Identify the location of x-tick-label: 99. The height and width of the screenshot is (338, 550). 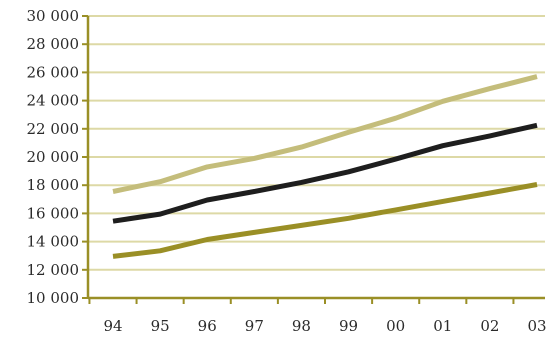
(348, 326).